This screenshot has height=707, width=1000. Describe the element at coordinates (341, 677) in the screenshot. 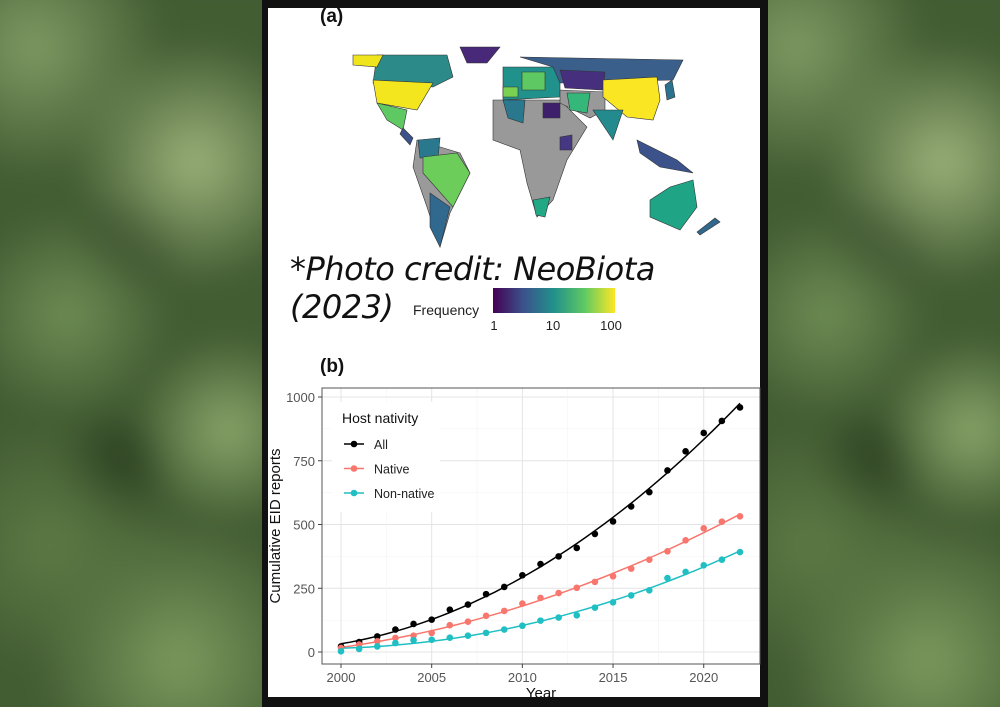

I see `x-tick-label: 2000` at that location.